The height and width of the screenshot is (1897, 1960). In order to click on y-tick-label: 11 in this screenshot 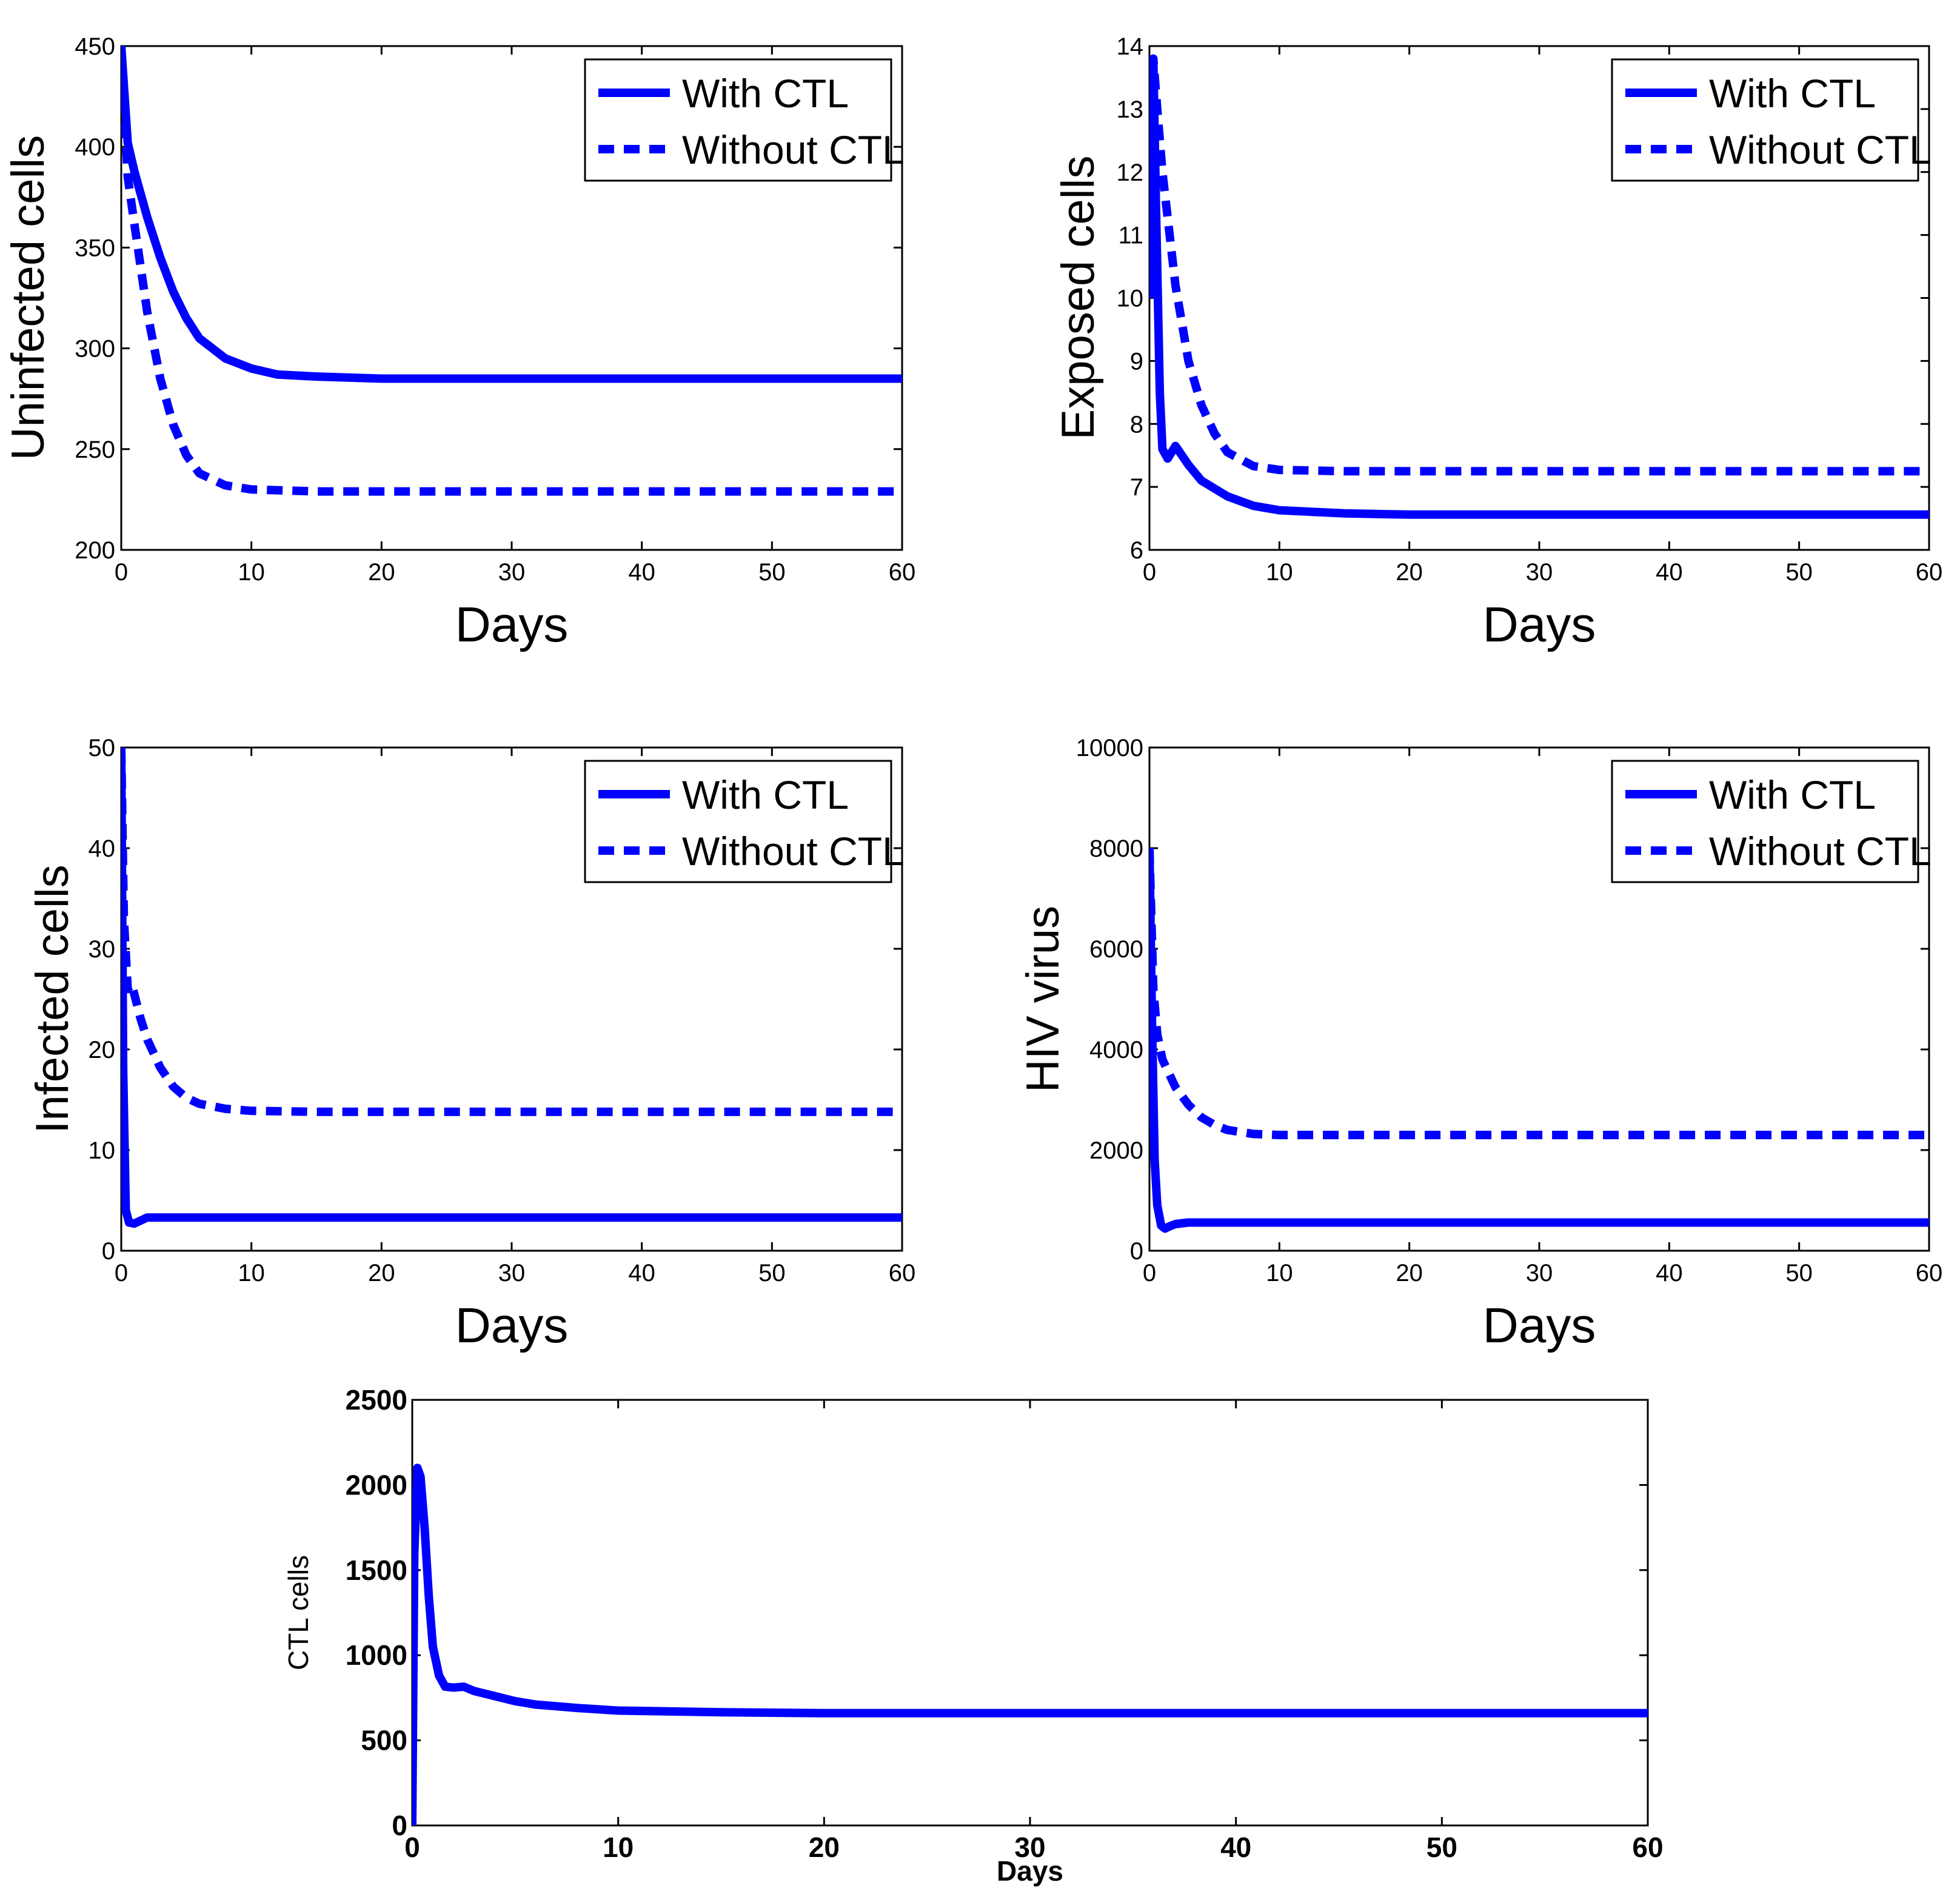, I will do `click(1130, 236)`.